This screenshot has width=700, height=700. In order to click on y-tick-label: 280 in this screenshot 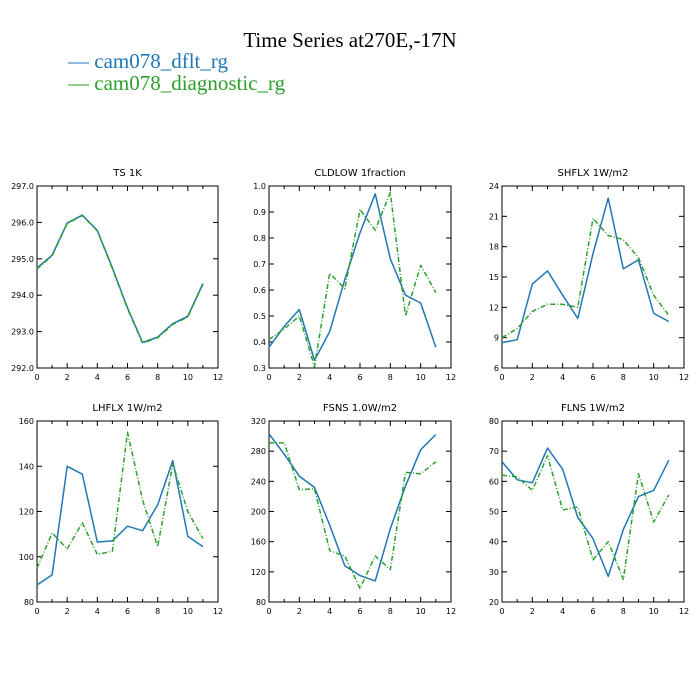, I will do `click(258, 451)`.